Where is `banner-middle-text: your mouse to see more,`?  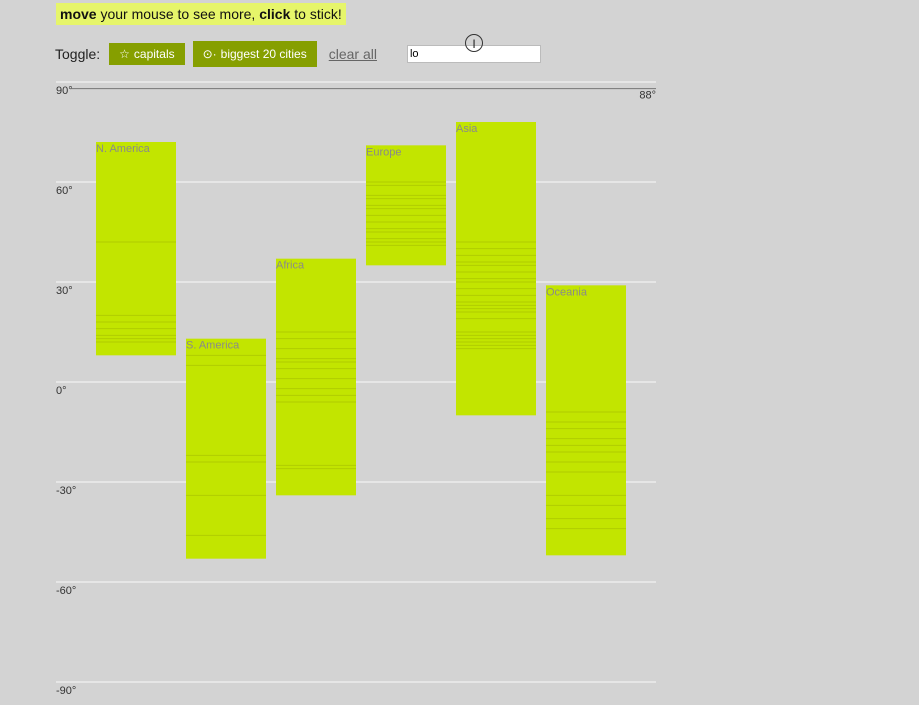 banner-middle-text: your mouse to see more, is located at coordinates (178, 14).